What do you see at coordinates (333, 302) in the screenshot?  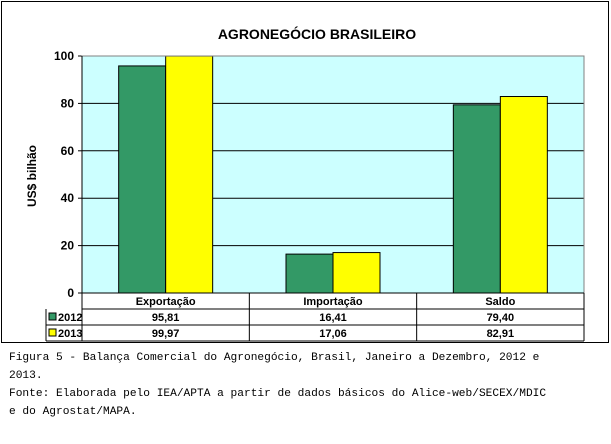 I see `x-tick-label: Importação` at bounding box center [333, 302].